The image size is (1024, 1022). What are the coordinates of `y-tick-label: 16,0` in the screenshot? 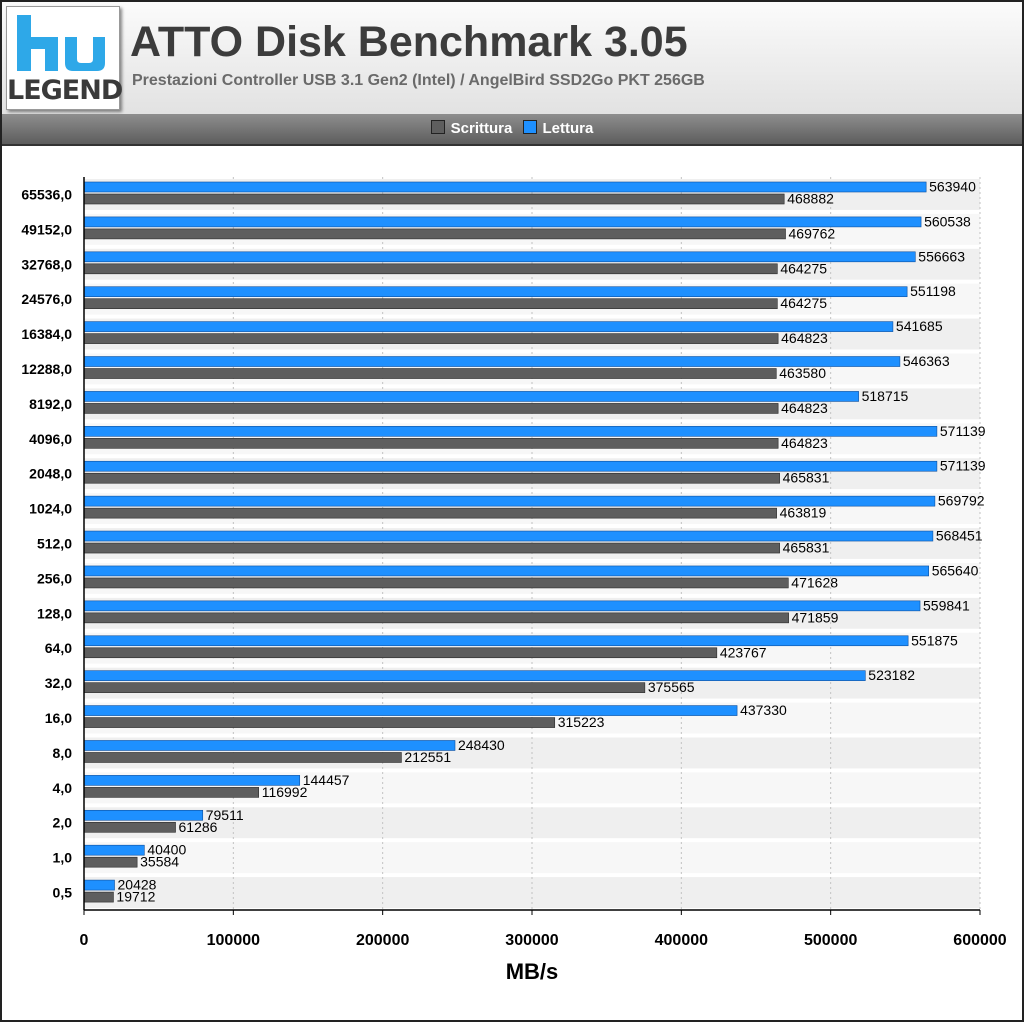 It's located at (58, 718).